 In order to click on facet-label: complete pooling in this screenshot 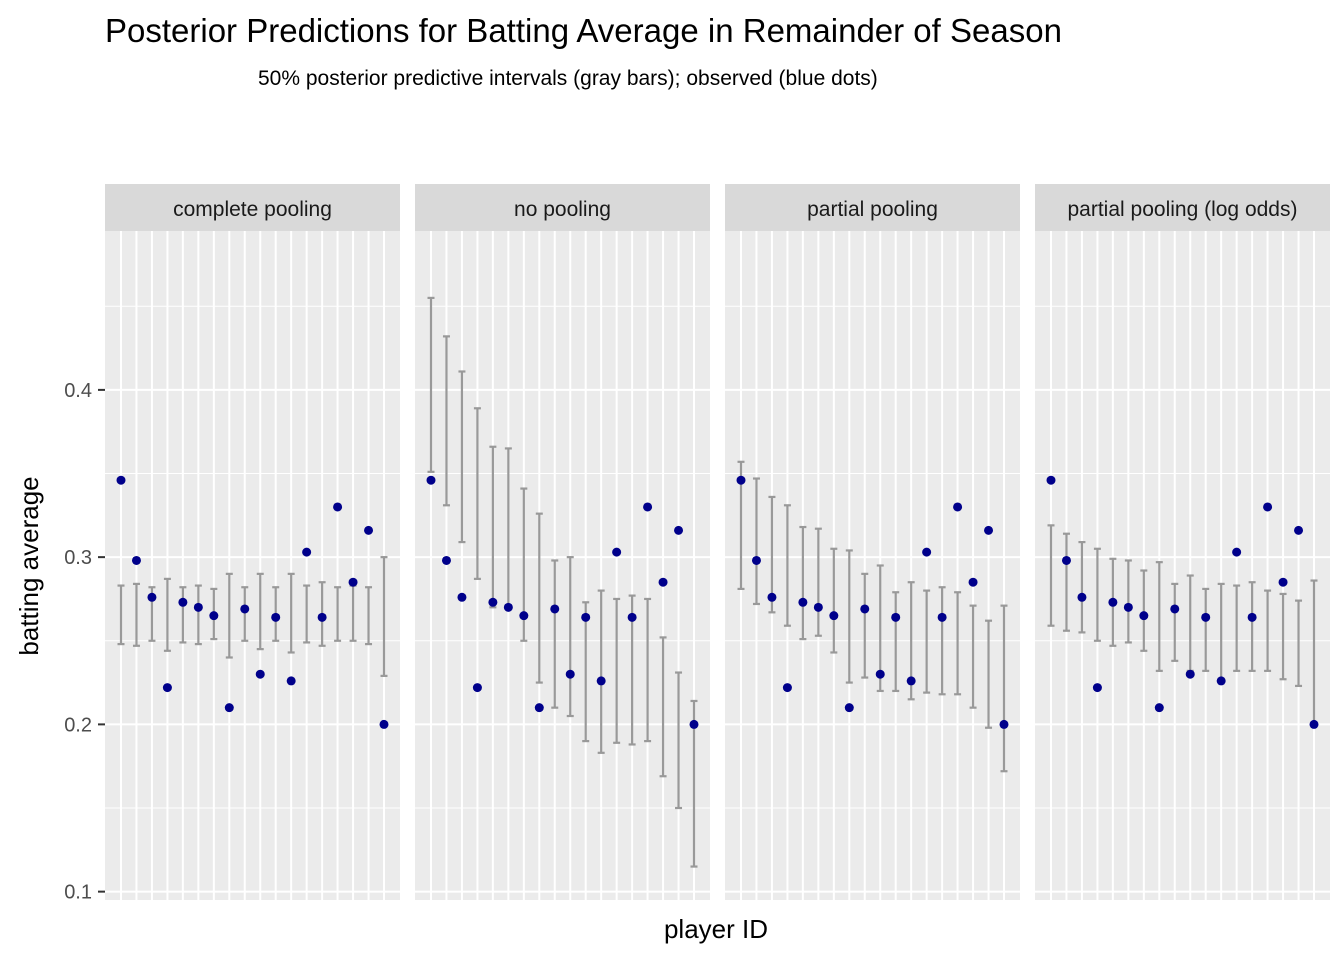, I will do `click(252, 209)`.